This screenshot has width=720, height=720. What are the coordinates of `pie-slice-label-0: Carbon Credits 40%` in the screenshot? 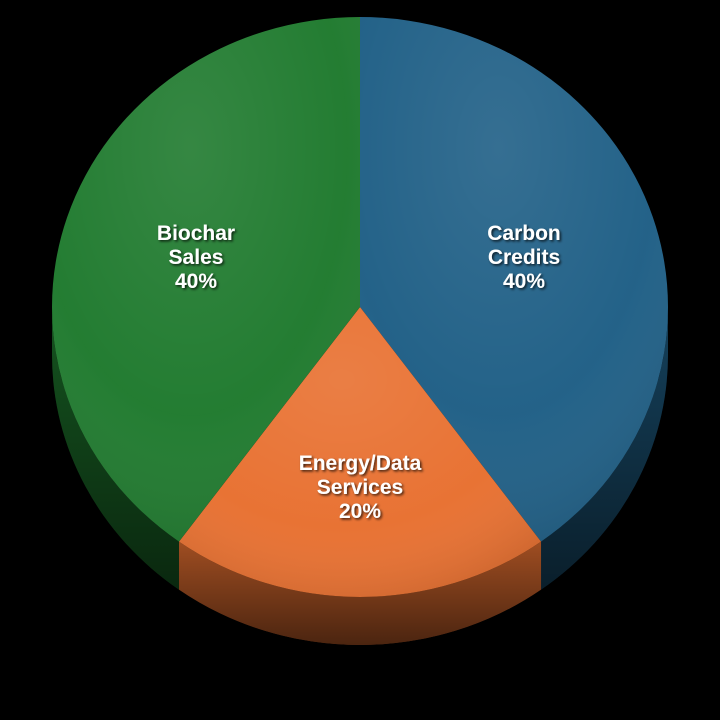 It's located at (524, 257).